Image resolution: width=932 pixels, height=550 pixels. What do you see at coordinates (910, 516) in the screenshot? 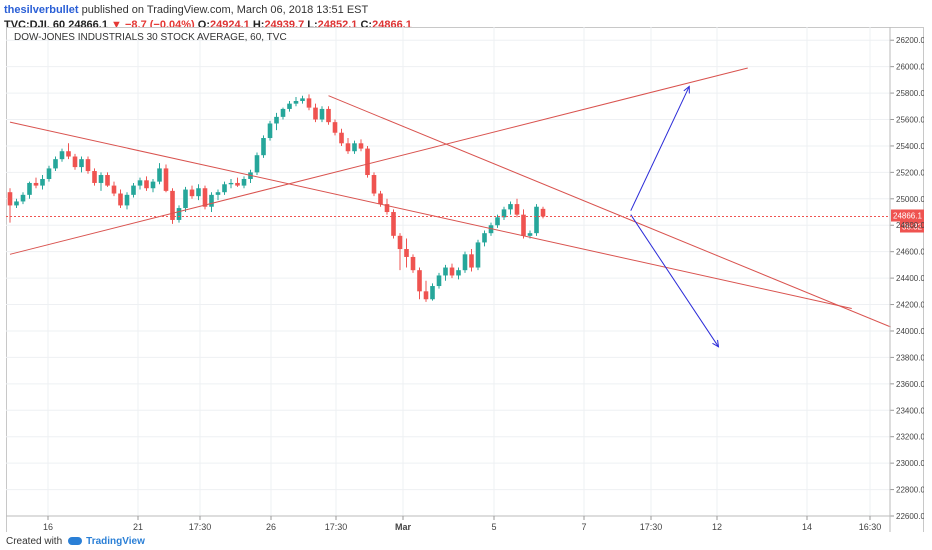
I see `y-tick-label: 22600.0` at bounding box center [910, 516].